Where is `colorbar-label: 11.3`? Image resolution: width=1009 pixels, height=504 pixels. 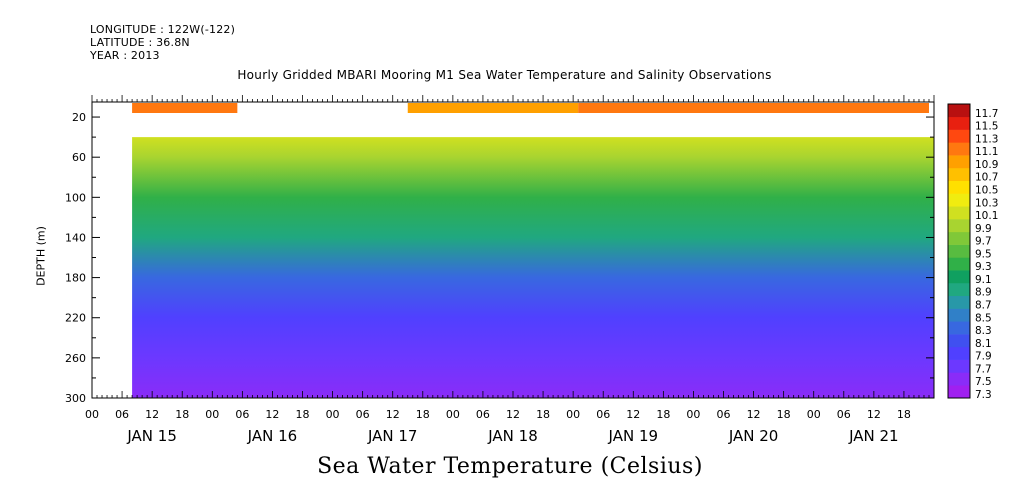
colorbar-label: 11.3 is located at coordinates (986, 139).